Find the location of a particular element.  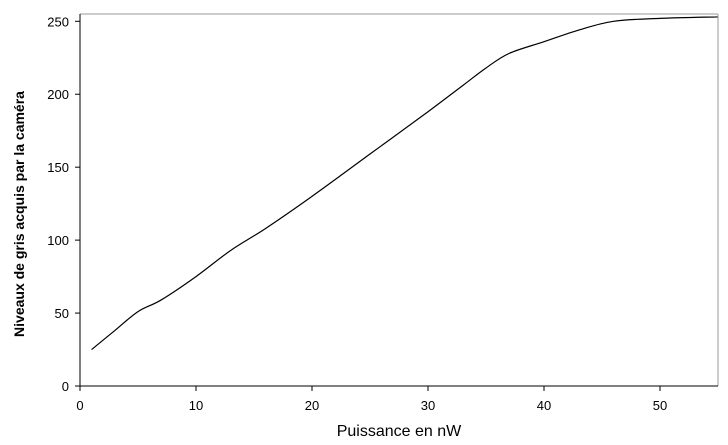

y-tick-label: 200 is located at coordinates (58, 94).